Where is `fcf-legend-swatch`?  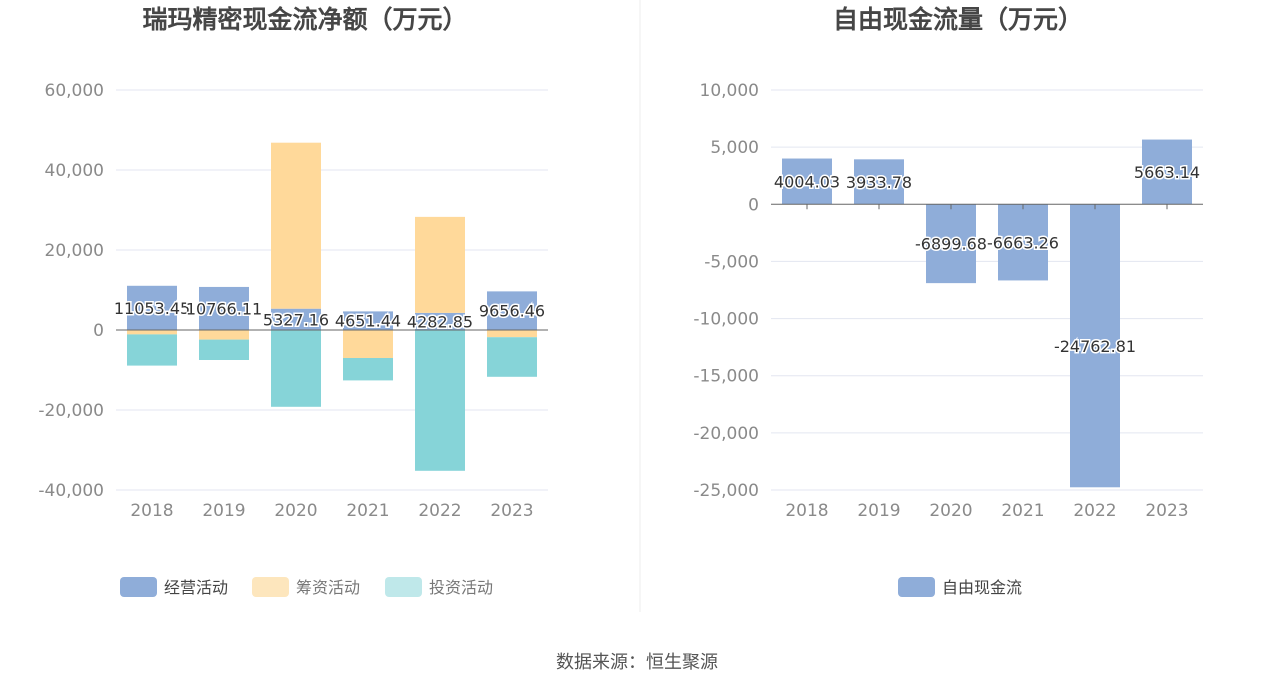 fcf-legend-swatch is located at coordinates (916, 587).